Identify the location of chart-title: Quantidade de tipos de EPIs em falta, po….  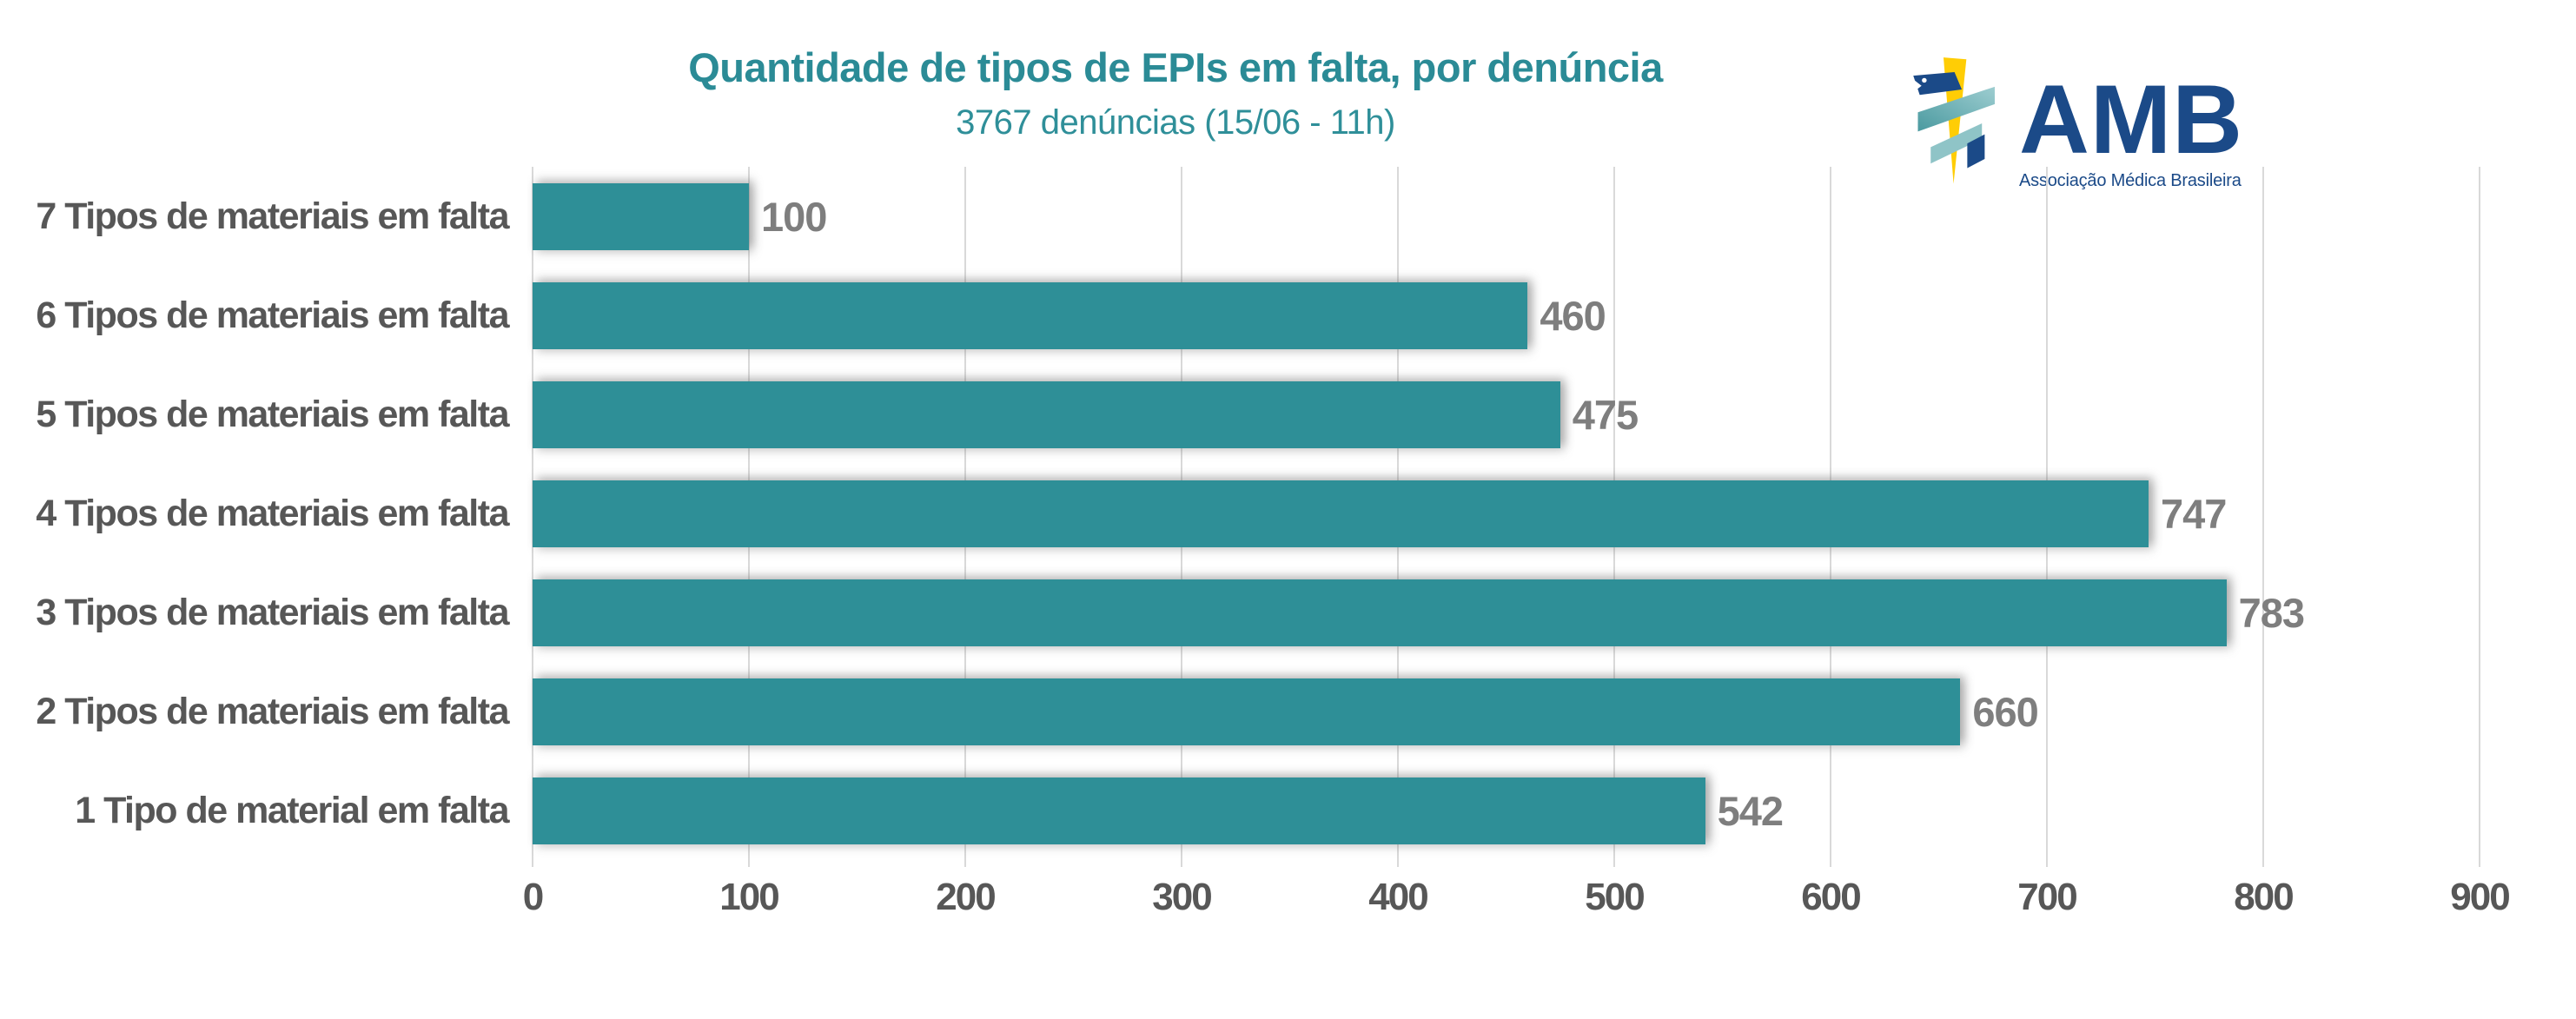
(1175, 67).